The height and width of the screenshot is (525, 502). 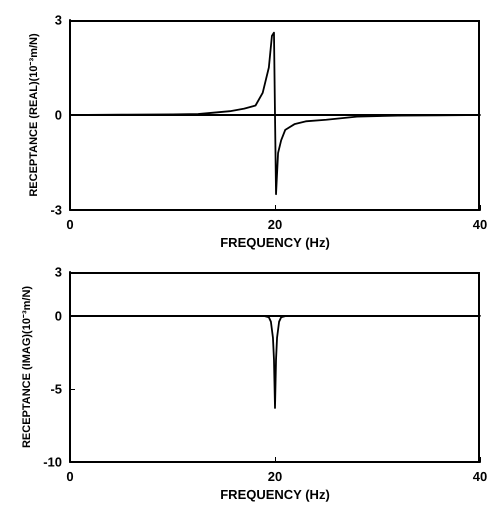 I want to click on y-tick-label: -5, so click(x=56, y=388).